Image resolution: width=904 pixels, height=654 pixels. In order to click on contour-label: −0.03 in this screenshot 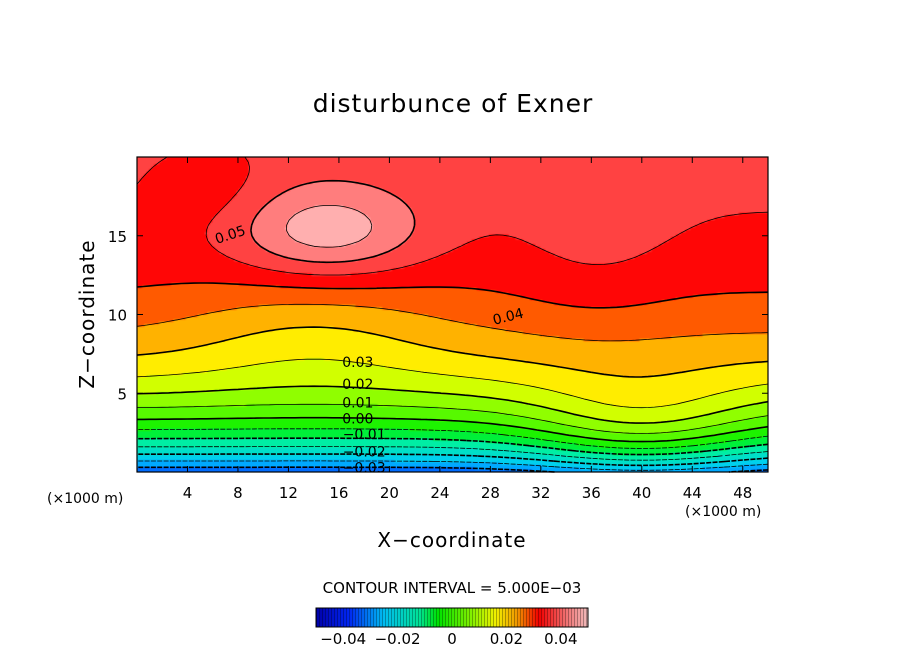, I will do `click(364, 468)`.